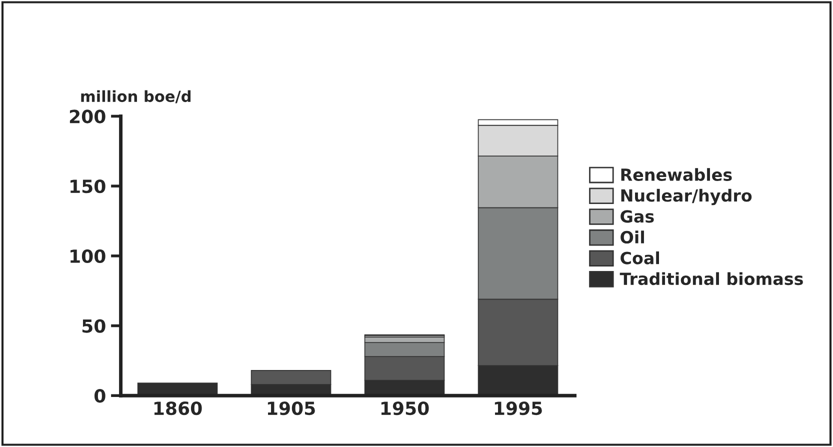  What do you see at coordinates (686, 197) in the screenshot?
I see `legend-label: Nuclear/hydro` at bounding box center [686, 197].